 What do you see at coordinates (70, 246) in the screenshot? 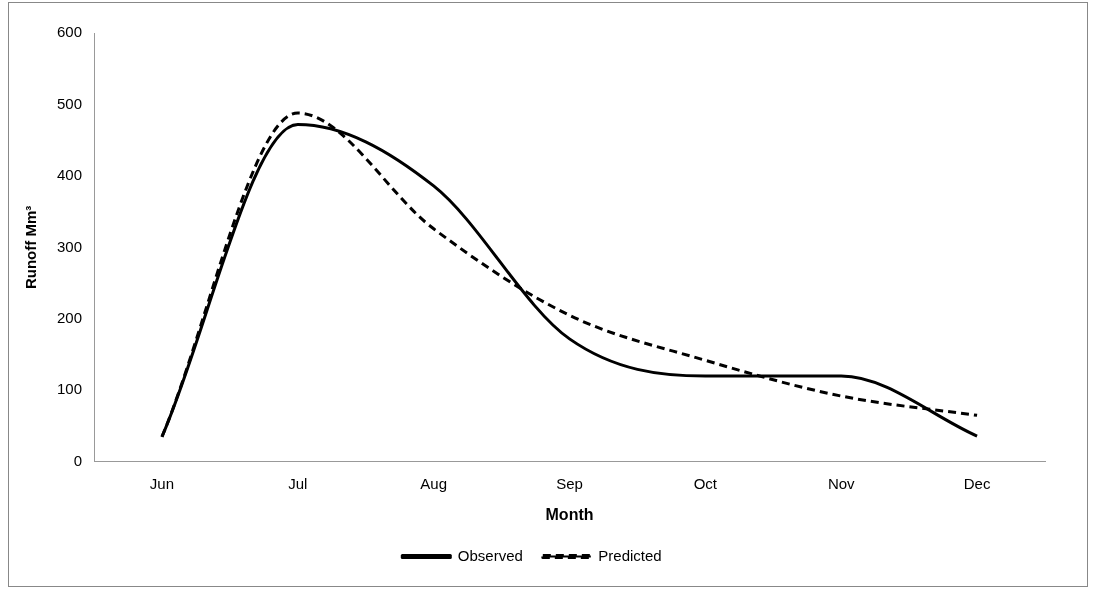
I see `y-tick-label: 300` at bounding box center [70, 246].